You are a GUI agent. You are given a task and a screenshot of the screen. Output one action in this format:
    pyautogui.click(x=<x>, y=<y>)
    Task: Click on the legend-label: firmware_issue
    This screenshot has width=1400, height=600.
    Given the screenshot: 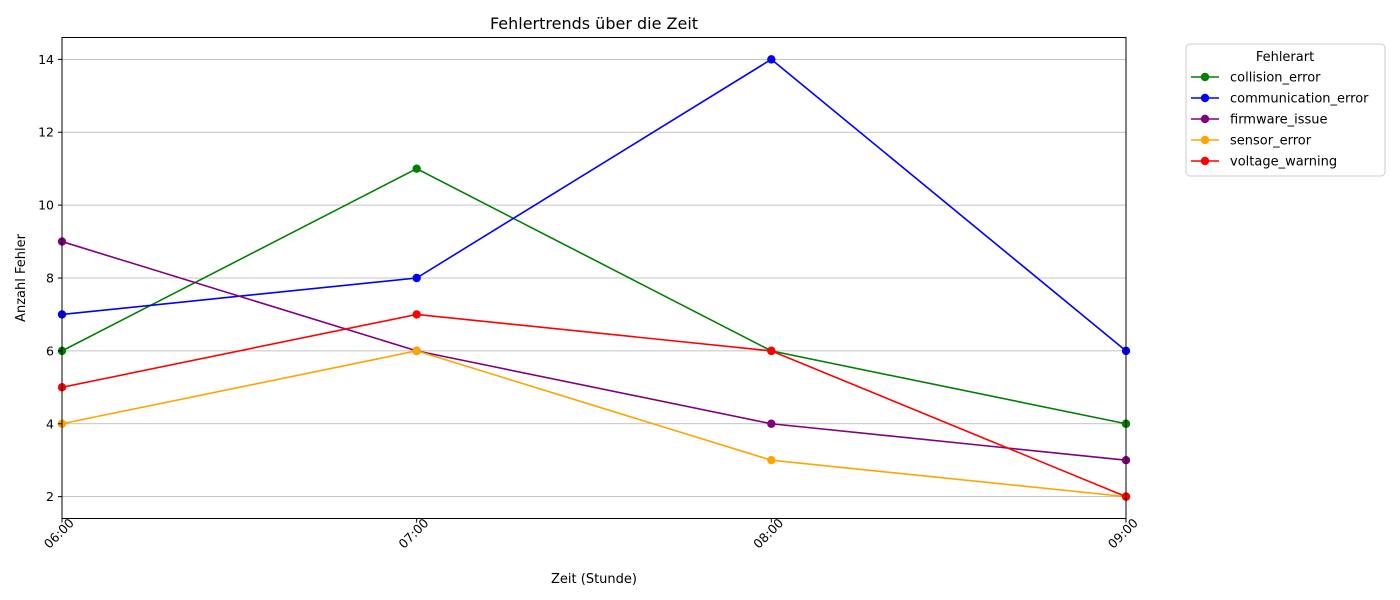 What is the action you would take?
    pyautogui.click(x=1279, y=120)
    